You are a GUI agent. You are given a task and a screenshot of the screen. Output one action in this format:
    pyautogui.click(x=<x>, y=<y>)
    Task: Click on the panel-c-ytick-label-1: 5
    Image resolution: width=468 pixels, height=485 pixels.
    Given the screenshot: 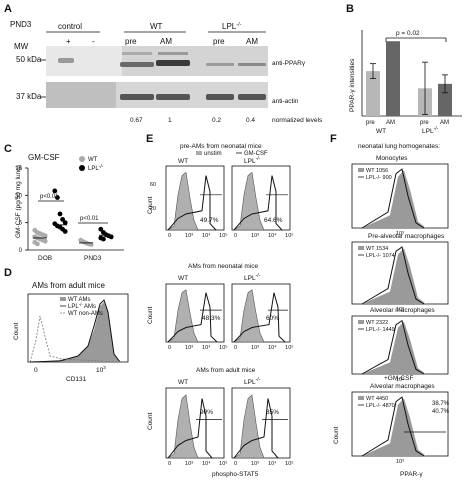 What is the action you would take?
    pyautogui.click(x=21, y=224)
    